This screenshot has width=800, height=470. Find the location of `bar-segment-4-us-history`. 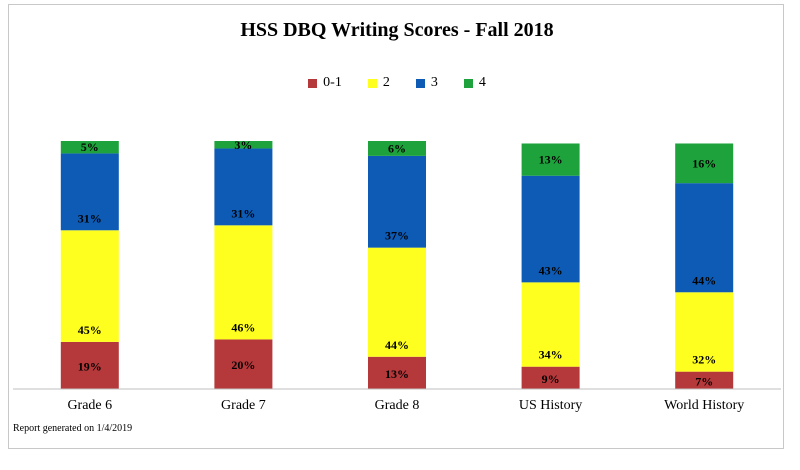

bar-segment-4-us-history is located at coordinates (550, 159).